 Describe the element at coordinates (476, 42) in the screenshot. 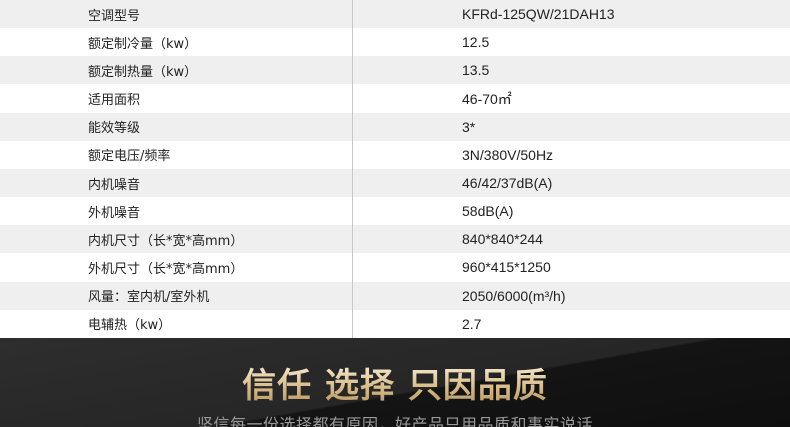

I see `spec-value: 12.5` at that location.